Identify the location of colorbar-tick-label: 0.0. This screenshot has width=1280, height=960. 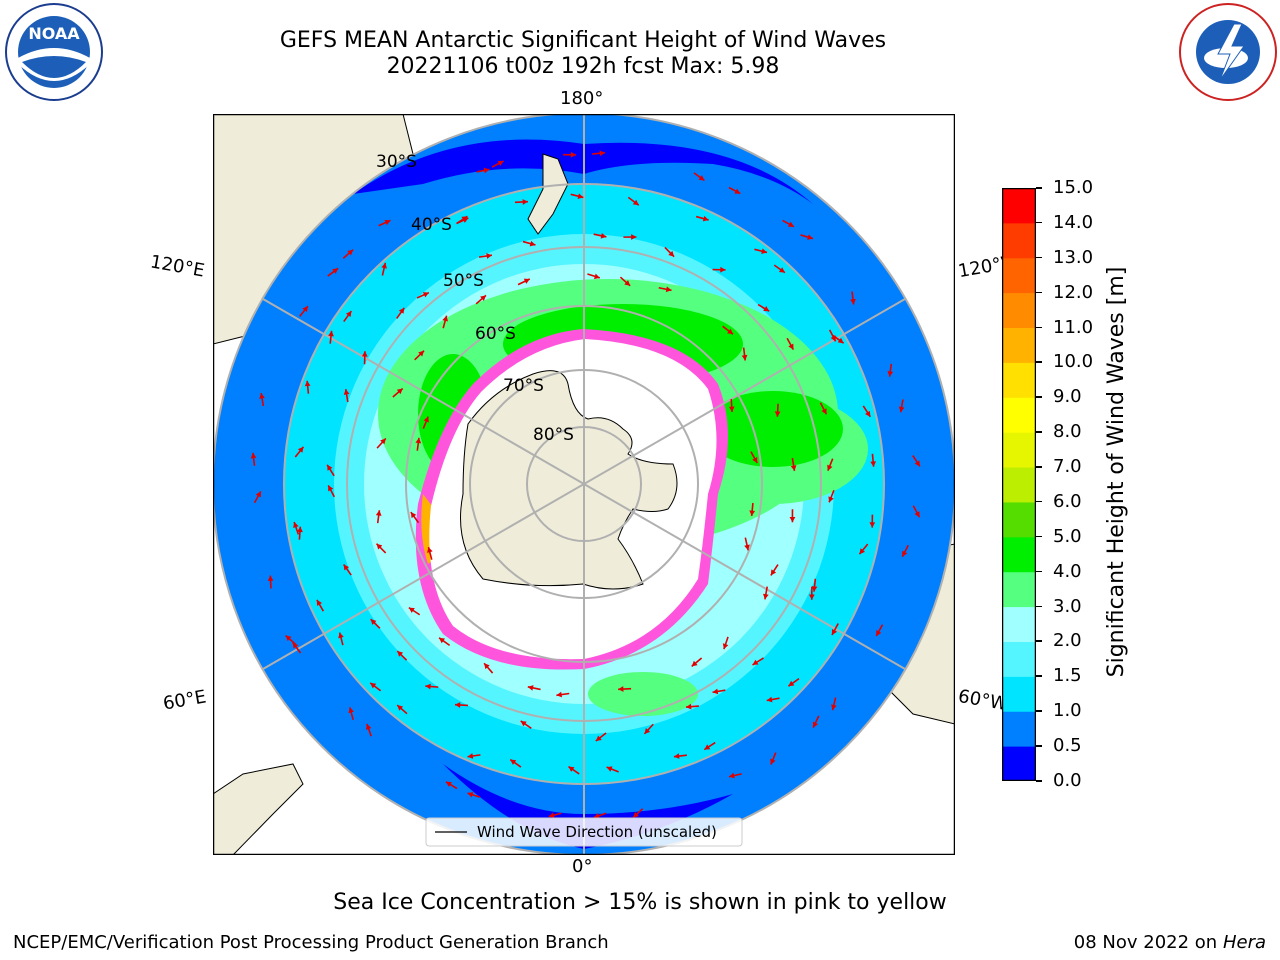
(1067, 780).